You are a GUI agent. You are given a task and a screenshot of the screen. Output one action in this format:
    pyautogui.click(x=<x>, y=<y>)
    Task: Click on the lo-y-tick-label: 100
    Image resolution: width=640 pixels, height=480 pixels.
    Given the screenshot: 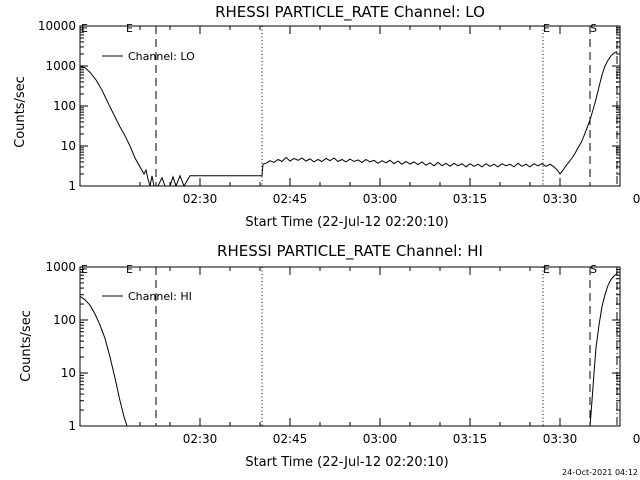 What is the action you would take?
    pyautogui.click(x=64, y=106)
    